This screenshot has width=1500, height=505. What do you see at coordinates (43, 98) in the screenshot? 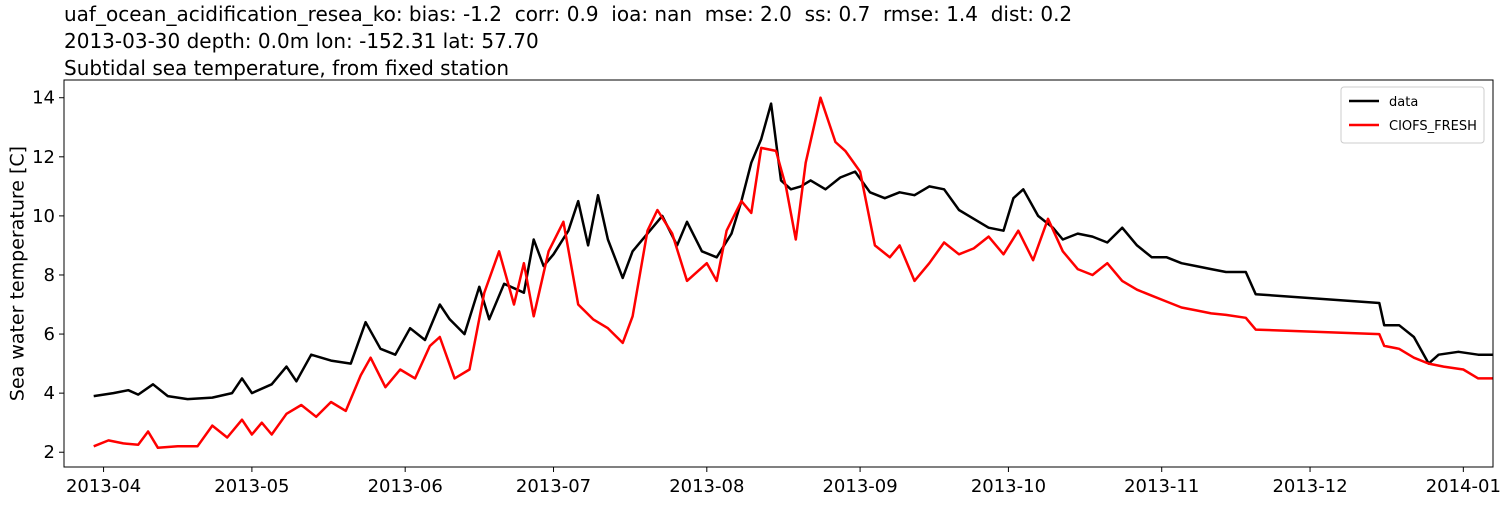
I see `y-tick-label: 14` at bounding box center [43, 98].